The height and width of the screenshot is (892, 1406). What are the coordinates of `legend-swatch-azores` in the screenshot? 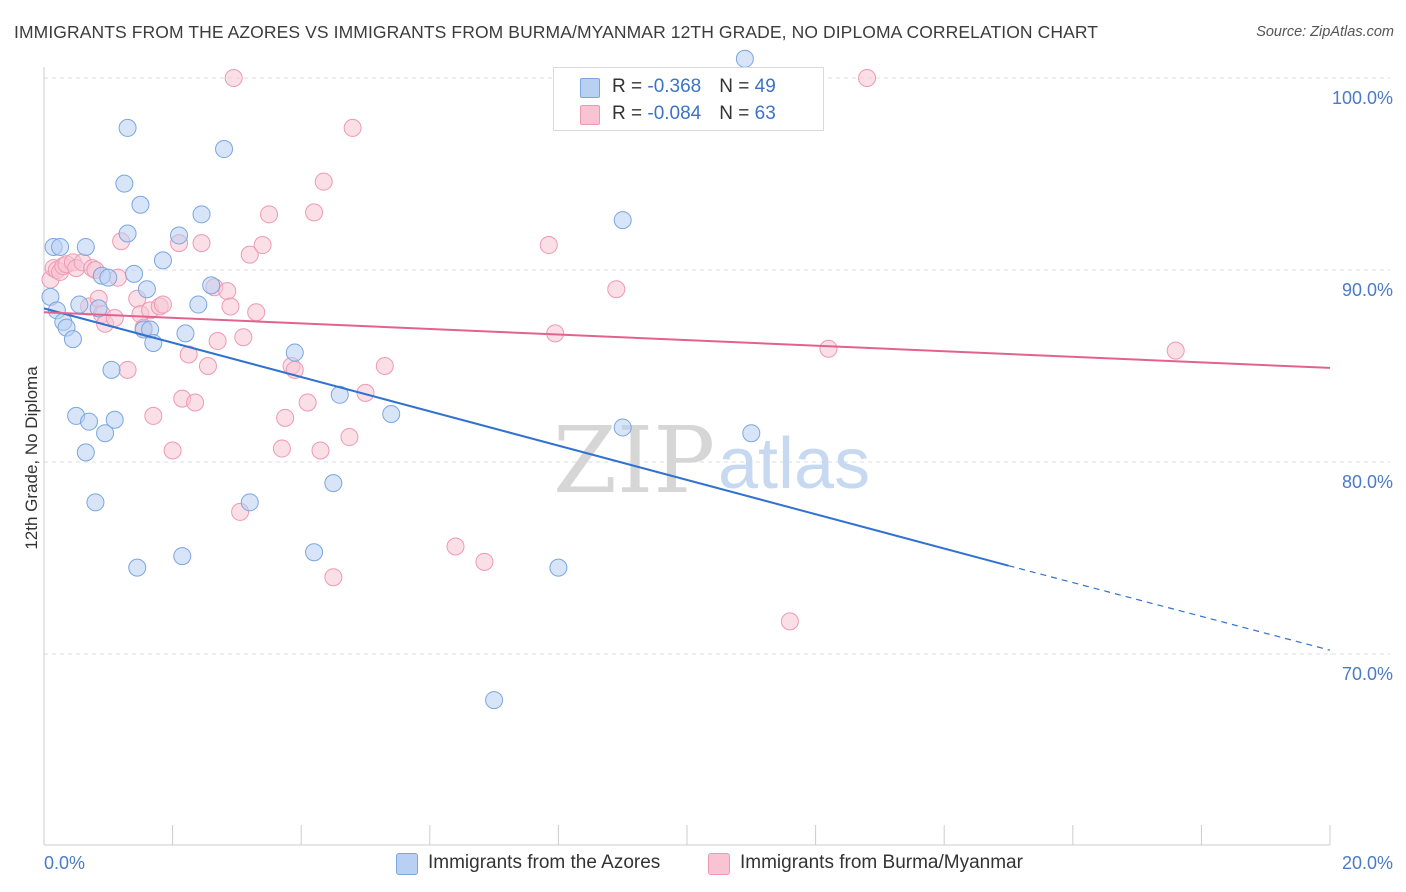 It's located at (590, 88).